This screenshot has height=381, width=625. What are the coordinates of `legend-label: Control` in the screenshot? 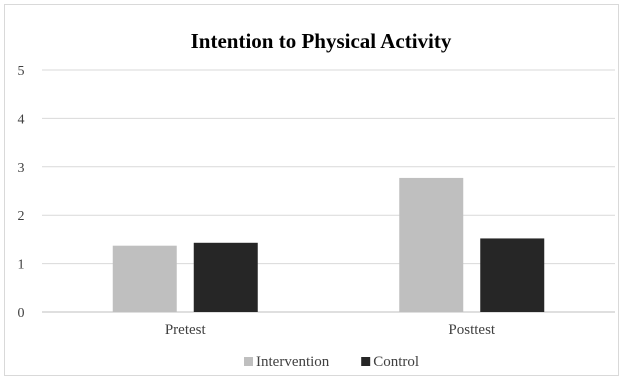 It's located at (396, 362).